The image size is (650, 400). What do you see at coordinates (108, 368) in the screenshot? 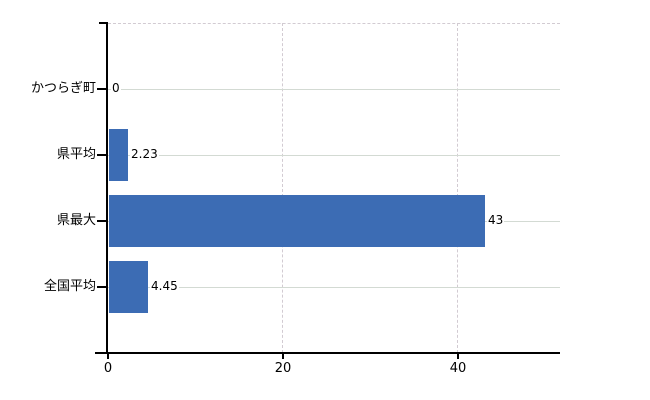
I see `x-tick-label: 0` at bounding box center [108, 368].